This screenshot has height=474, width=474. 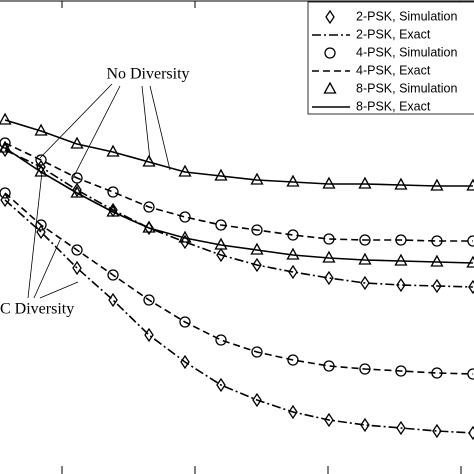 I want to click on legend-label: 4-PSK, Exact, so click(x=393, y=70).